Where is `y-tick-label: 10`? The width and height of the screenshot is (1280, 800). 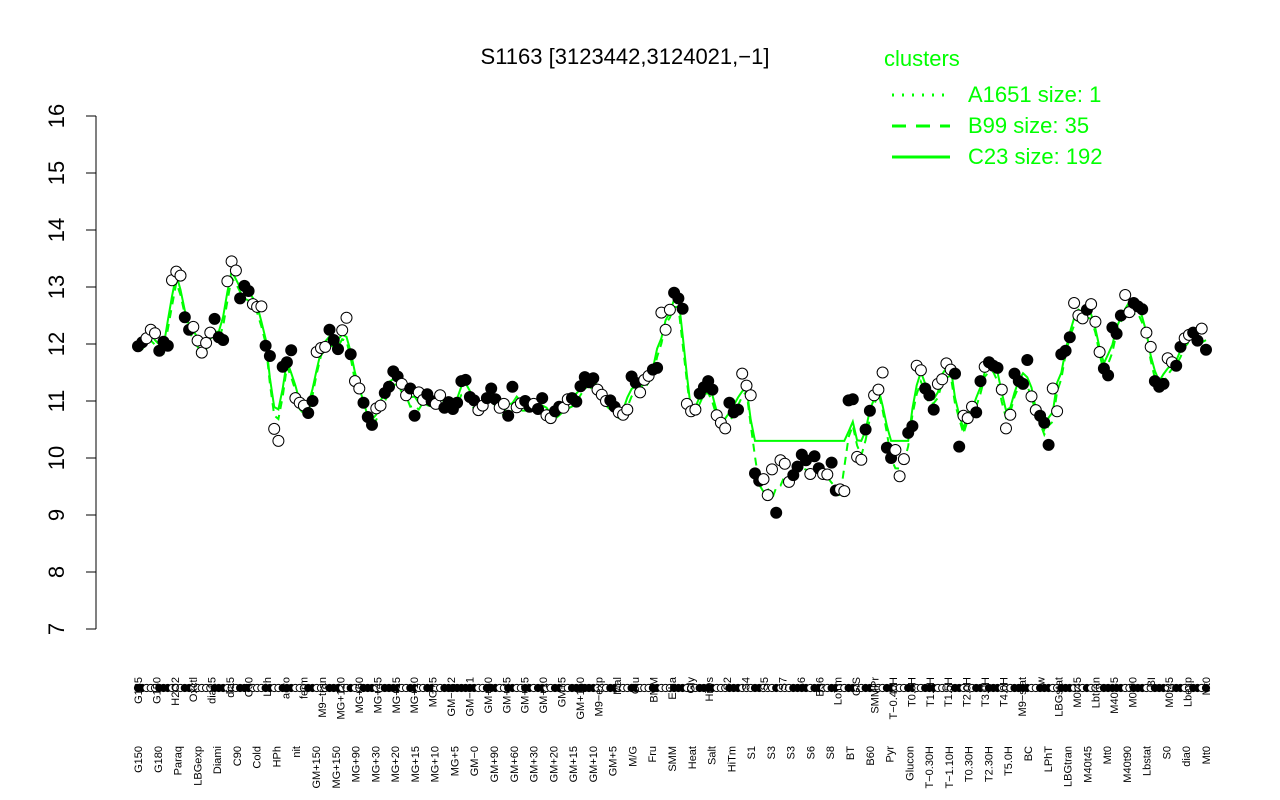
y-tick-label: 10 is located at coordinates (56, 458).